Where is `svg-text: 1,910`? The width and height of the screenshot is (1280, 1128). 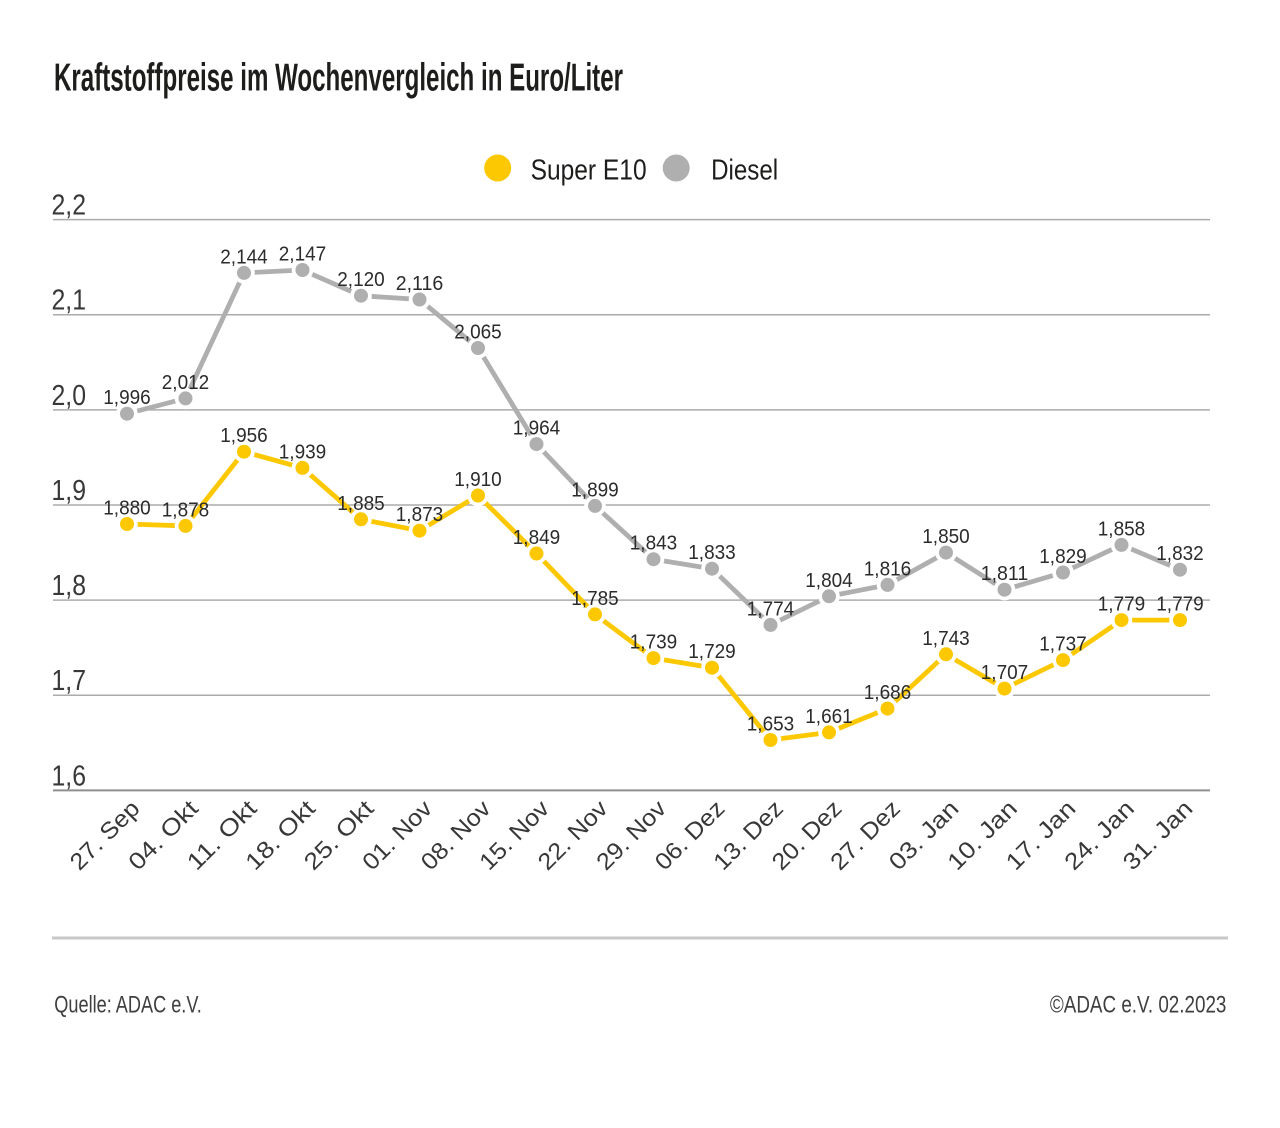
svg-text: 1,910 is located at coordinates (478, 480).